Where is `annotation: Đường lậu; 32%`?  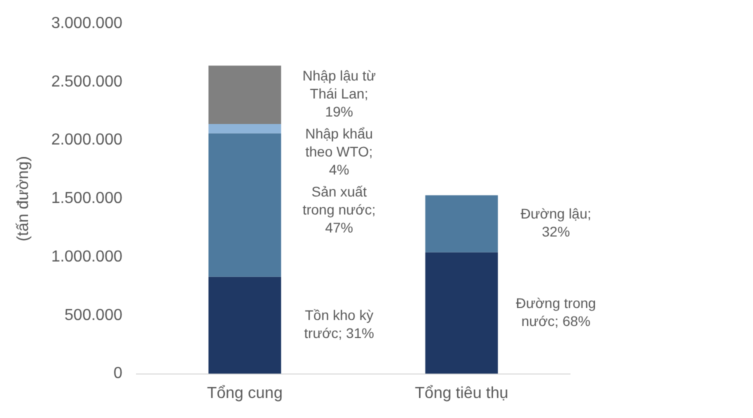
annotation: Đường lậu; 32% is located at coordinates (556, 223).